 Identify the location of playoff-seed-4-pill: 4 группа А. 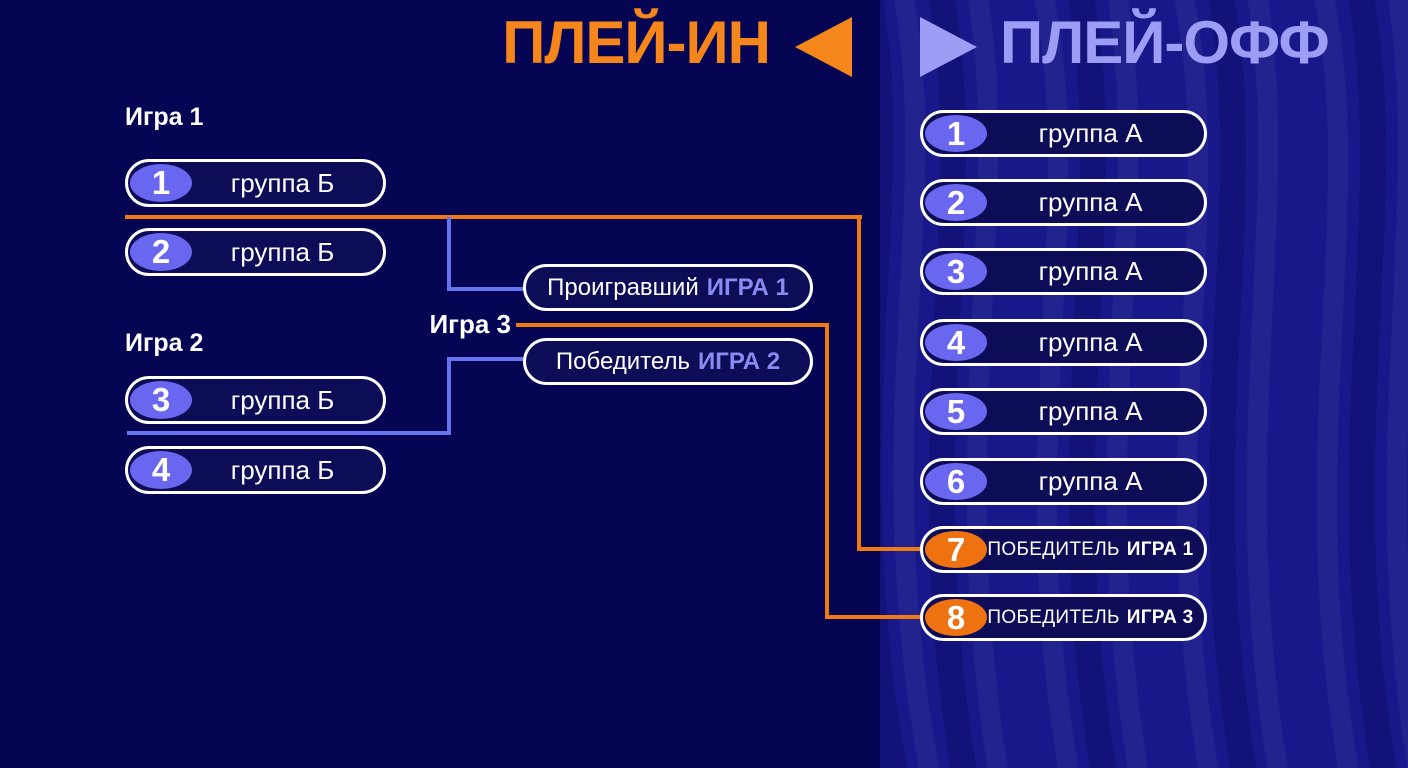
(1063, 342).